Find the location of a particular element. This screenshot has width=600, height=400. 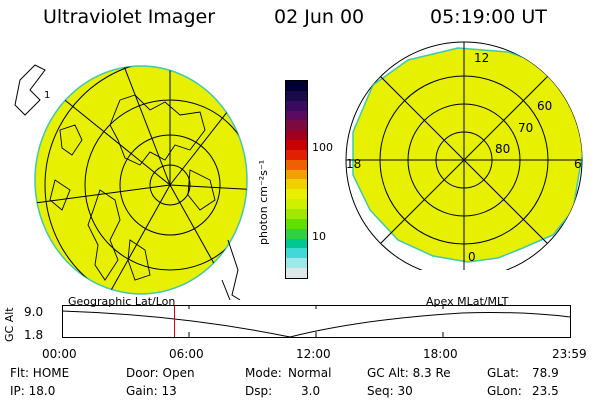

mlat-label-60: 60 is located at coordinates (544, 106).